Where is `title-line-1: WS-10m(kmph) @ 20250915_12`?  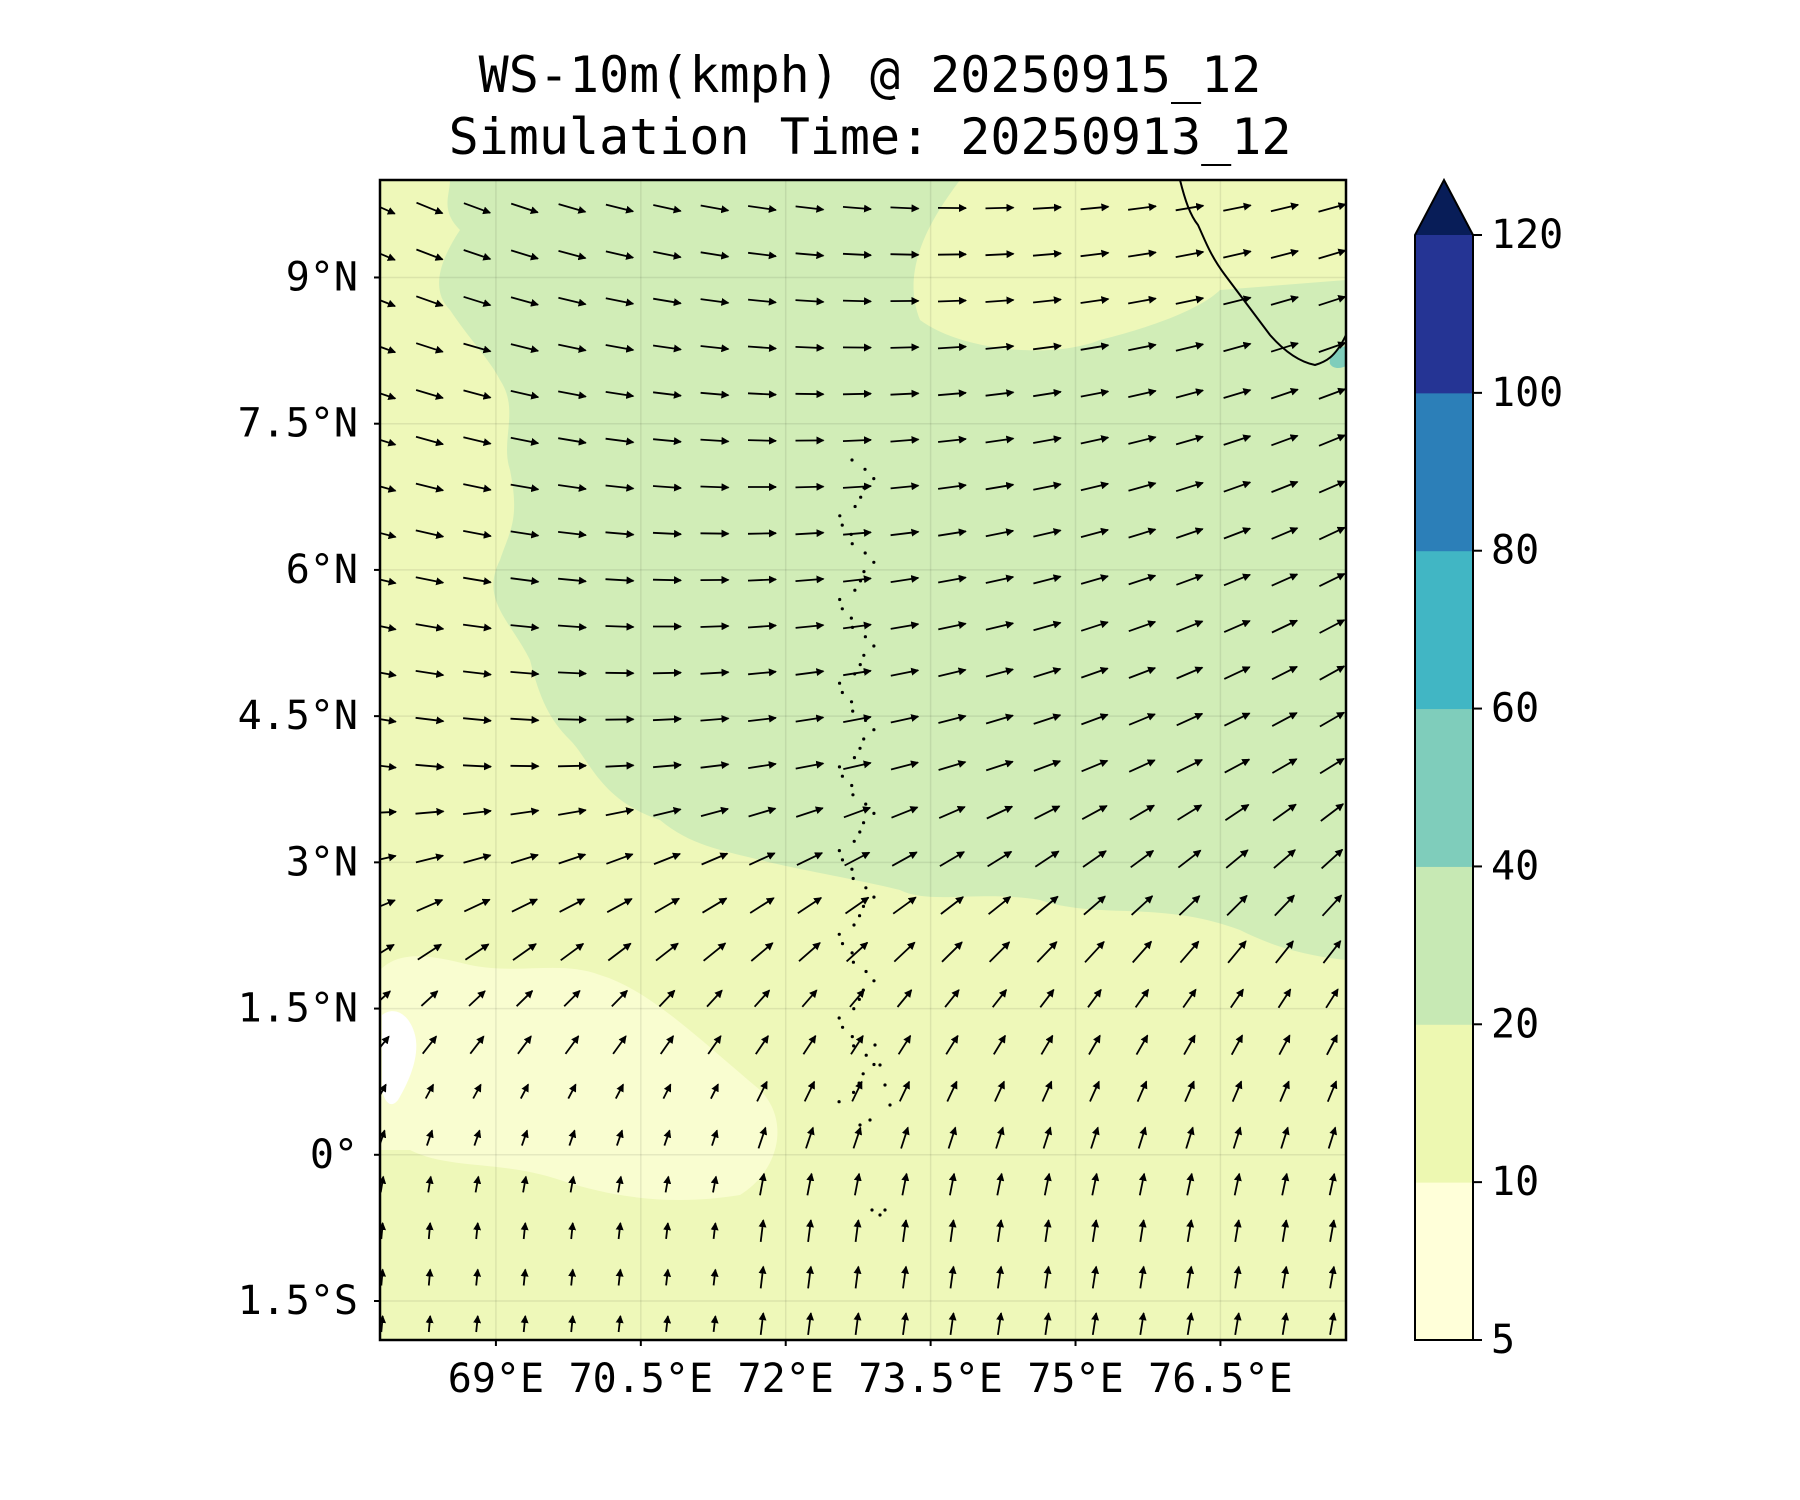 title-line-1: WS-10m(kmph) @ 20250915_12 is located at coordinates (870, 75).